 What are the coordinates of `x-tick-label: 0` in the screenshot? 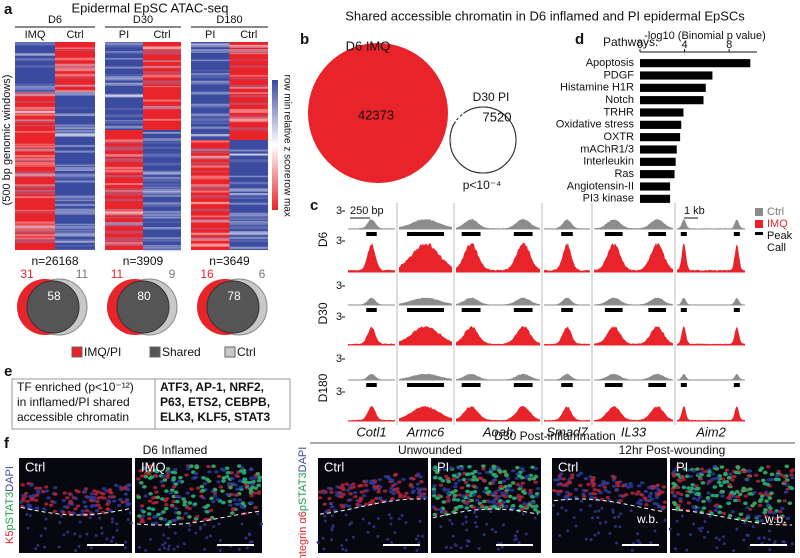 It's located at (640, 45).